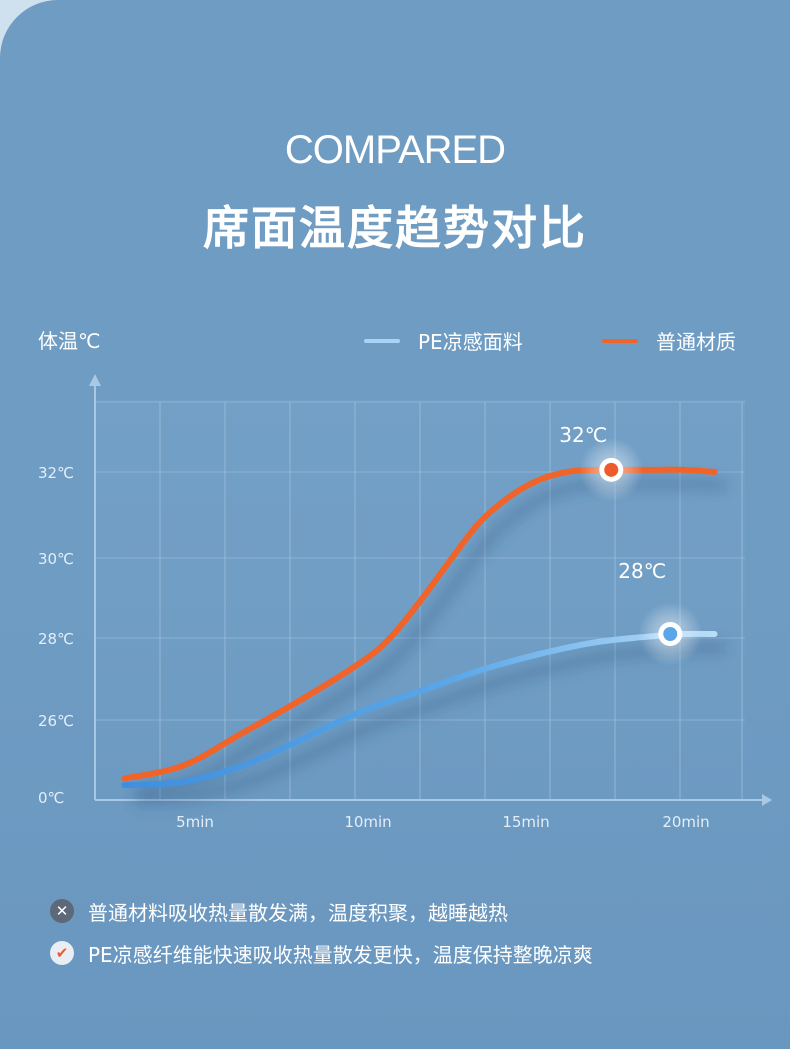 The width and height of the screenshot is (790, 1049). What do you see at coordinates (525, 822) in the screenshot?
I see `x-tick-label: 15min` at bounding box center [525, 822].